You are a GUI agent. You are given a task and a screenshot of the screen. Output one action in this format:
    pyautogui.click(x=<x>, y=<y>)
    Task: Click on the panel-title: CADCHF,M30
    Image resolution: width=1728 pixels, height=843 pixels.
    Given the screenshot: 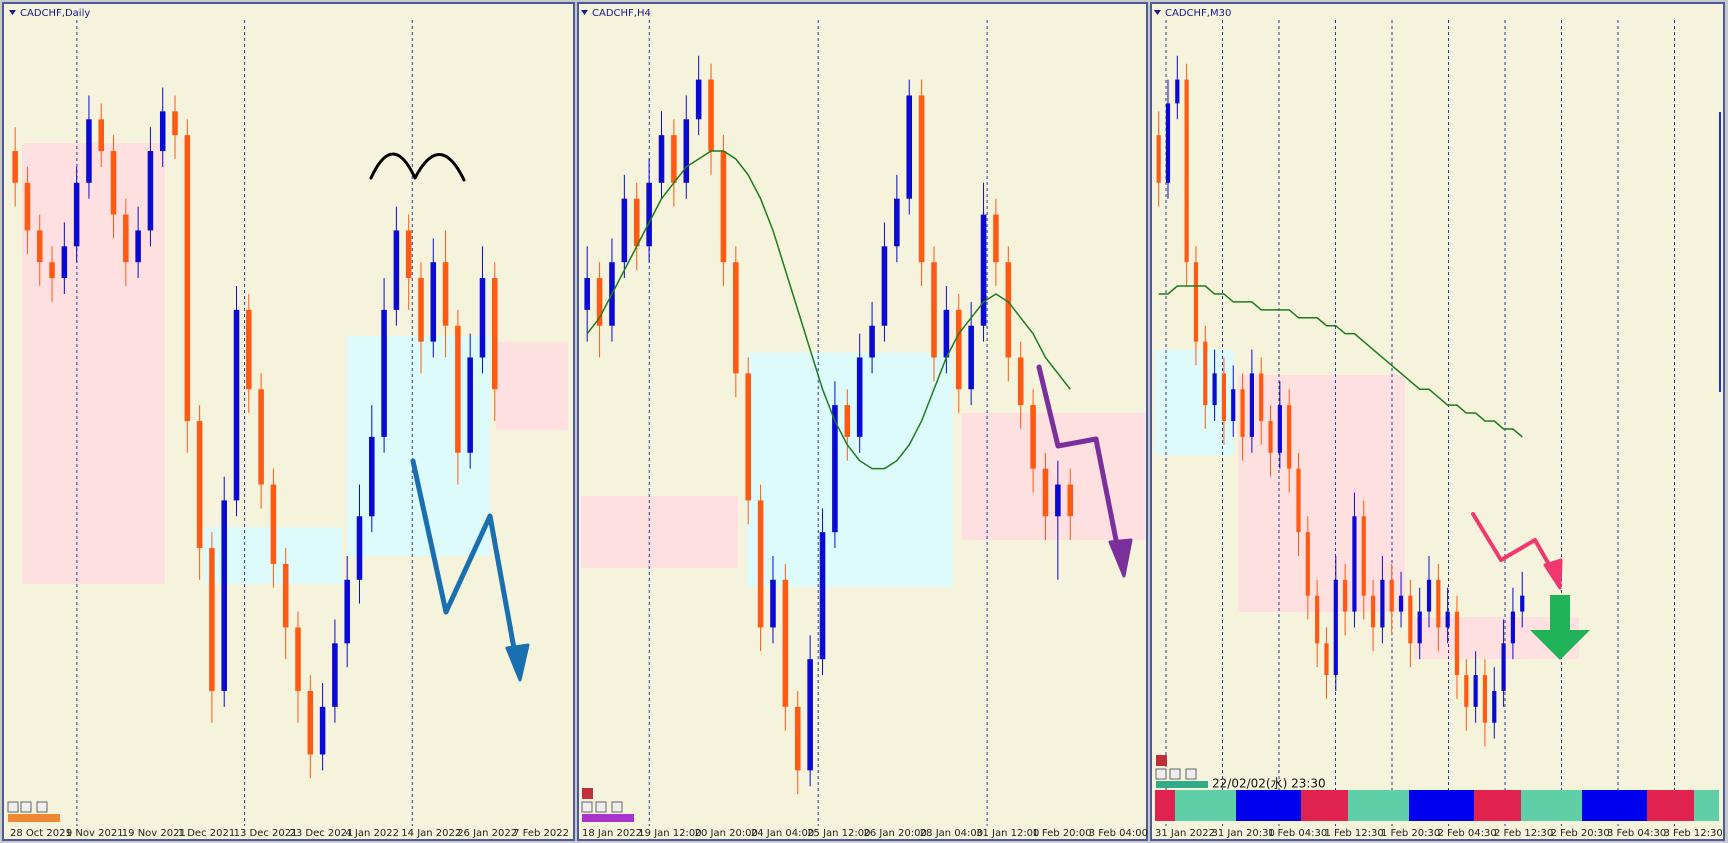 What is the action you would take?
    pyautogui.click(x=1198, y=13)
    